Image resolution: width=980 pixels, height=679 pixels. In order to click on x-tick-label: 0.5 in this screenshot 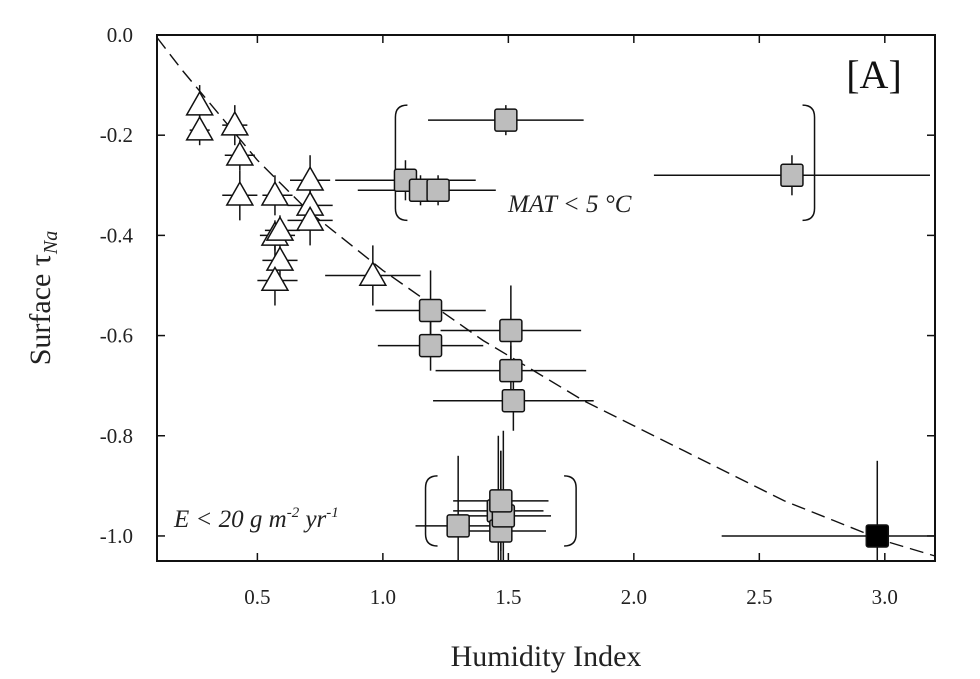, I will do `click(257, 597)`.